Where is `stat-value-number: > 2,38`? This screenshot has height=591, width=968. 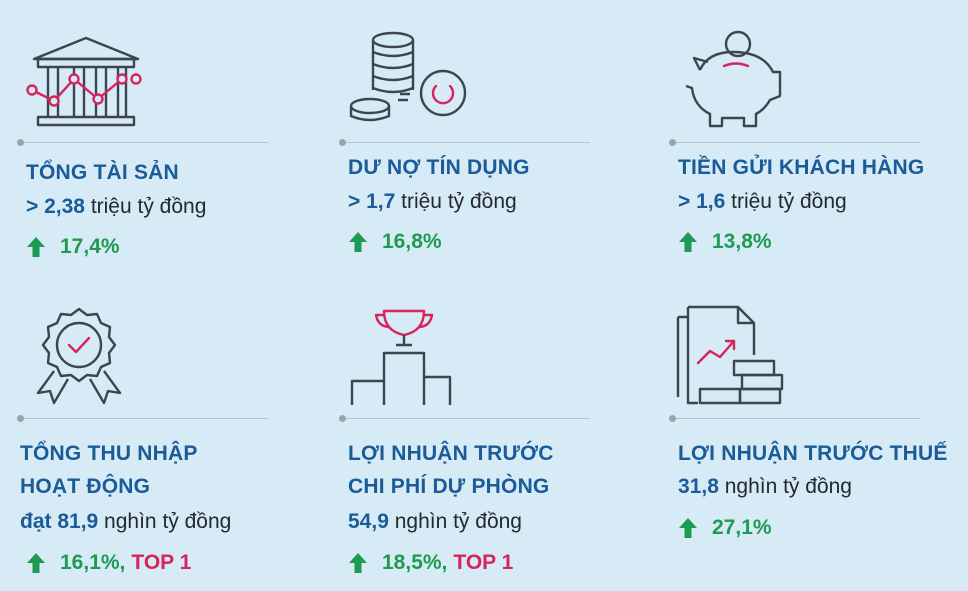 stat-value-number: > 2,38 is located at coordinates (55, 206).